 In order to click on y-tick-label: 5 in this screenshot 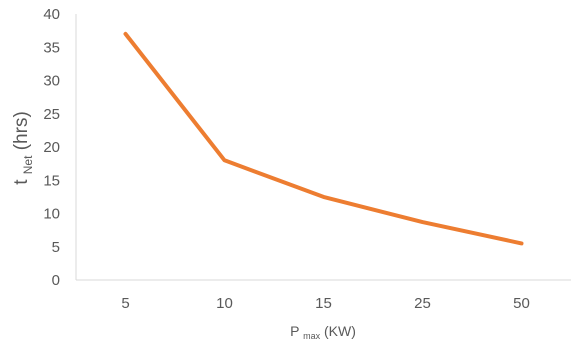, I will do `click(56, 247)`.